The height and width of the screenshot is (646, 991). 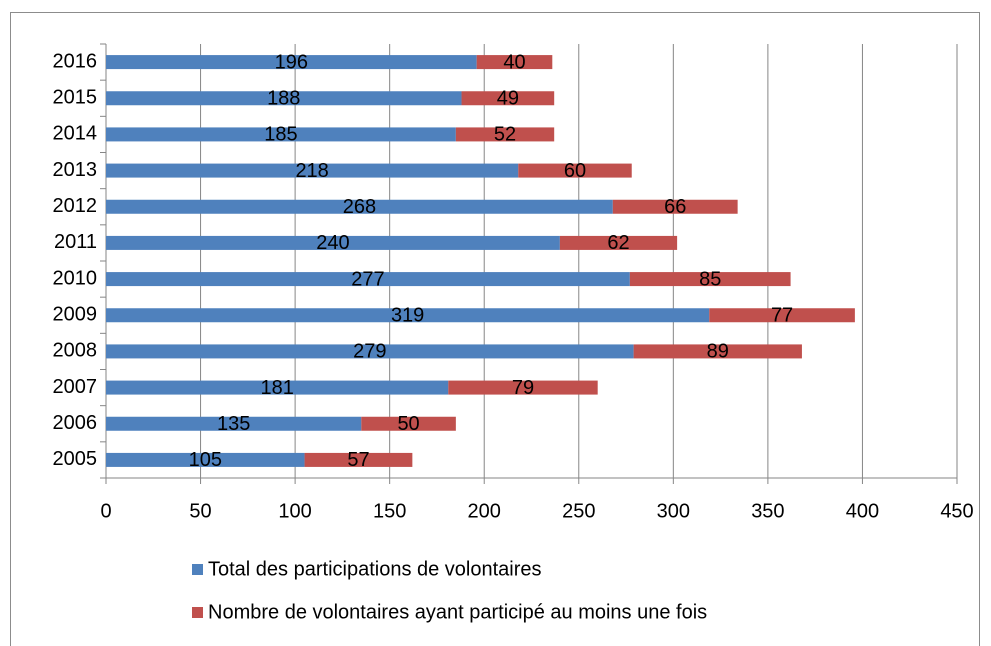 I want to click on data-label: 181, so click(x=276, y=388).